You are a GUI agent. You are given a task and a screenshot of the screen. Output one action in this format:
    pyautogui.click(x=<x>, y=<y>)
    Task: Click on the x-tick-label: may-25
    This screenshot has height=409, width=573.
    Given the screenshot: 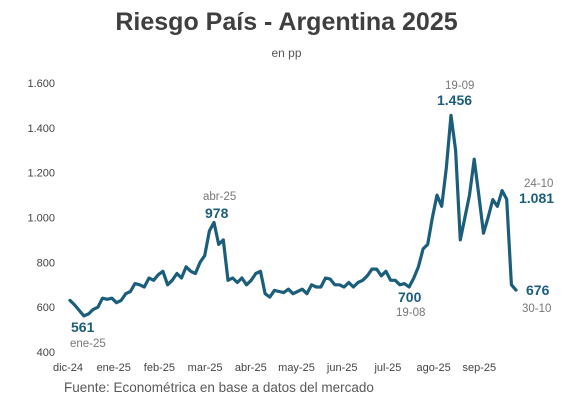 What is the action you would take?
    pyautogui.click(x=296, y=368)
    